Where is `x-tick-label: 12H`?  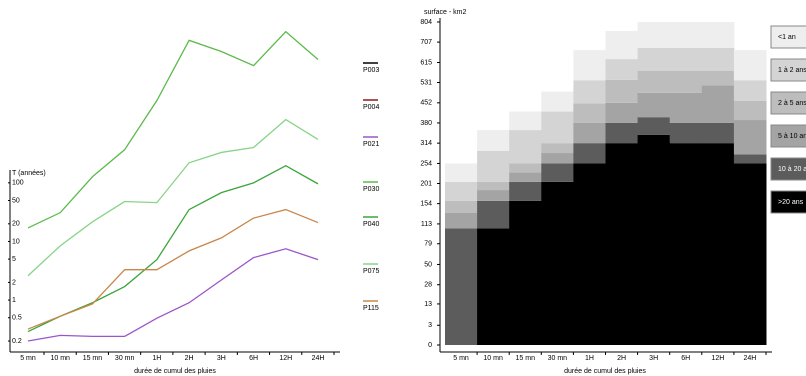
x-tick-label: 12H is located at coordinates (717, 358).